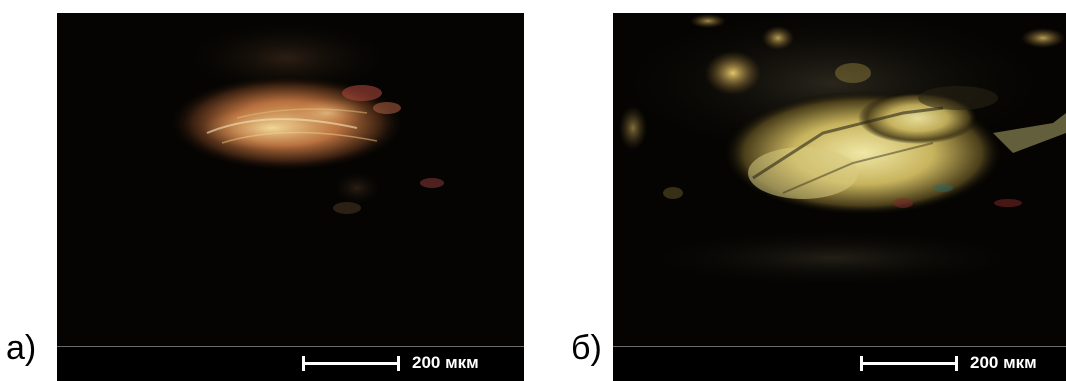 The width and height of the screenshot is (1066, 381). Describe the element at coordinates (839, 363) in the screenshot. I see `scalebar-strip-b: 200 мкм` at that location.